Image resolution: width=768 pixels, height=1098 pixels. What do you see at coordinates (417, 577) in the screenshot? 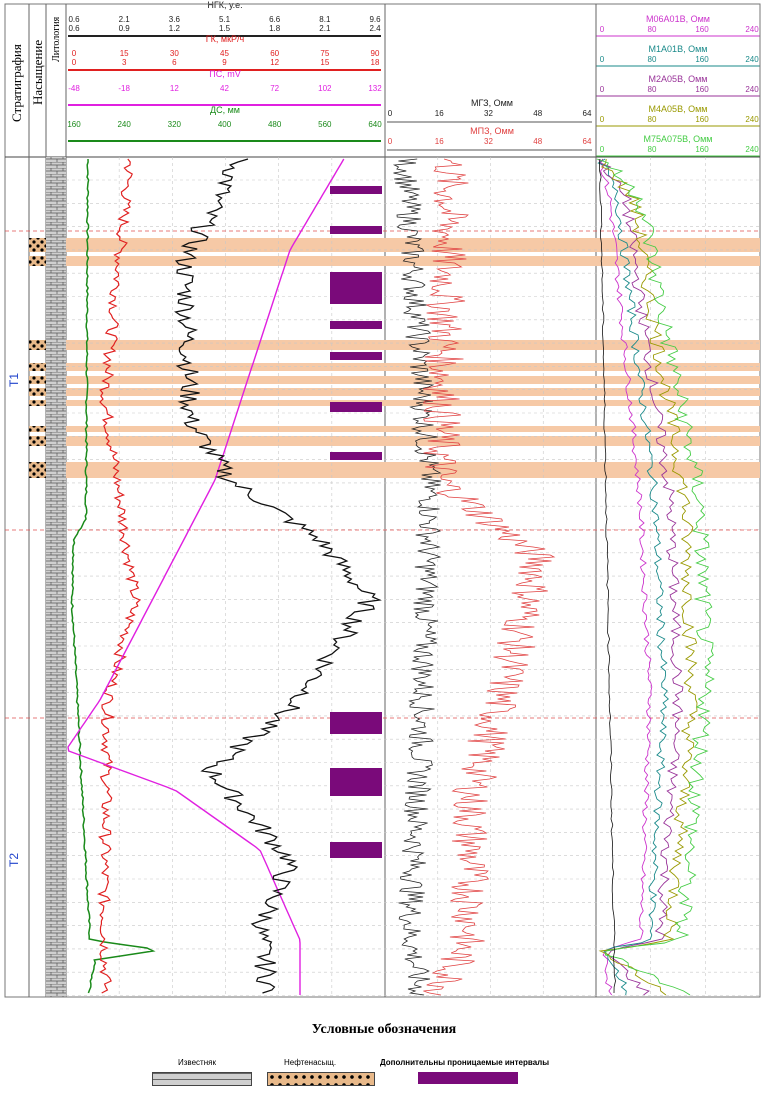
I see `mgz-curve` at bounding box center [417, 577].